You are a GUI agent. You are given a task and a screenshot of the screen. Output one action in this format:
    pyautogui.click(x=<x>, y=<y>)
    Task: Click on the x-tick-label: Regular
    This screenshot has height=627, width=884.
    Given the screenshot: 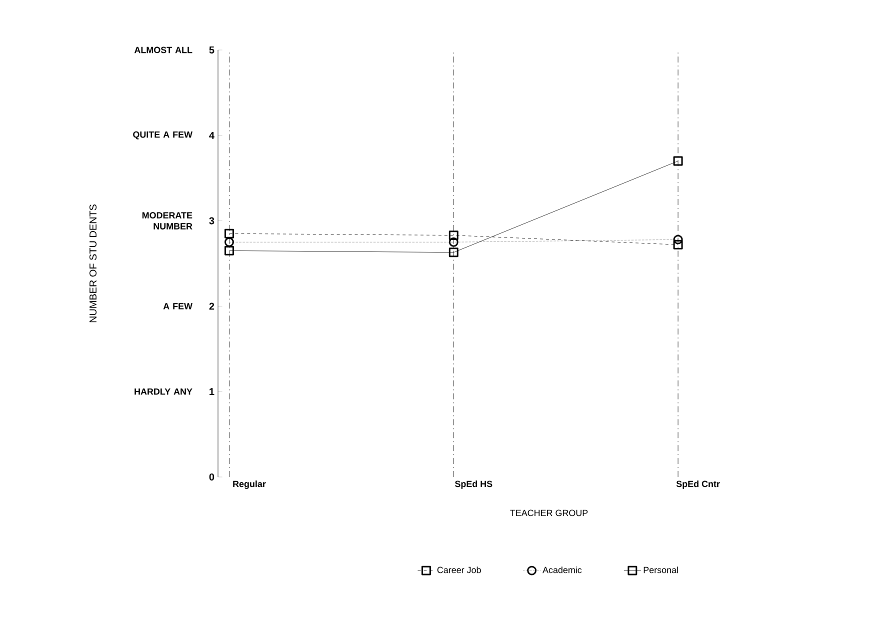 What is the action you would take?
    pyautogui.click(x=249, y=484)
    